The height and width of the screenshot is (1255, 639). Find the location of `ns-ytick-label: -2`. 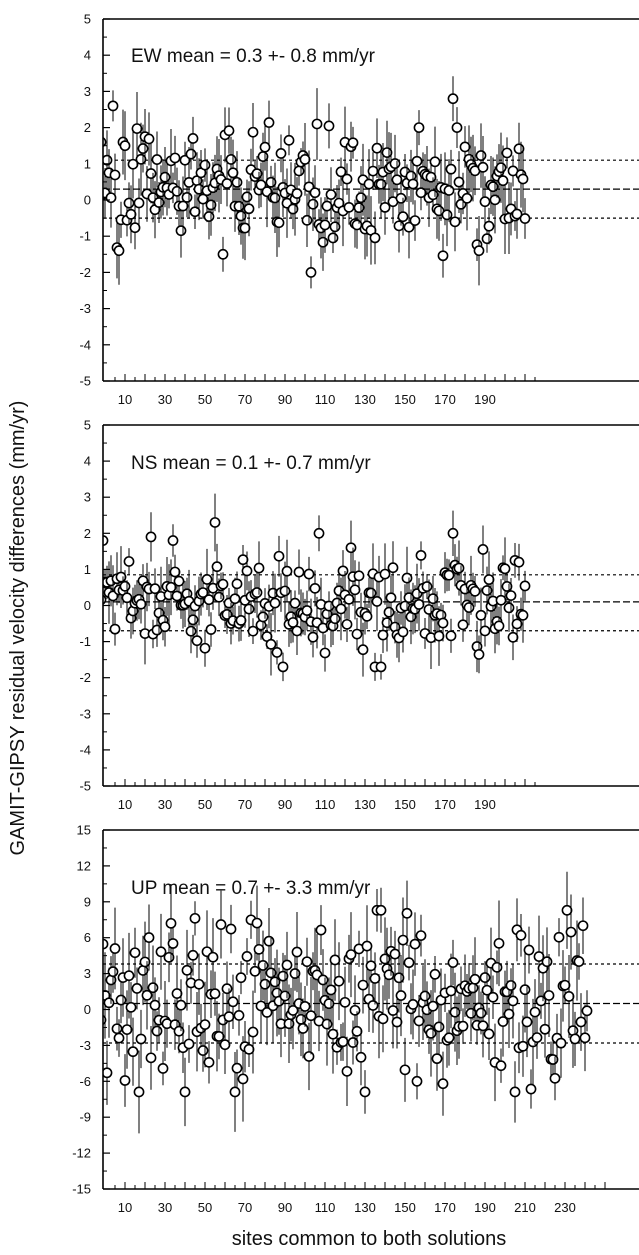

ns-ytick-label: -2 is located at coordinates (85, 677).